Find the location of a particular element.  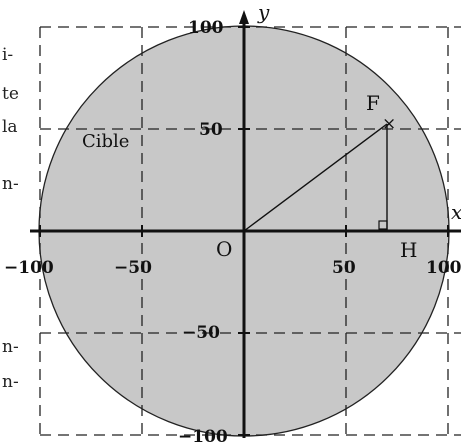

y-tick-label-m100: −100 is located at coordinates (203, 436).